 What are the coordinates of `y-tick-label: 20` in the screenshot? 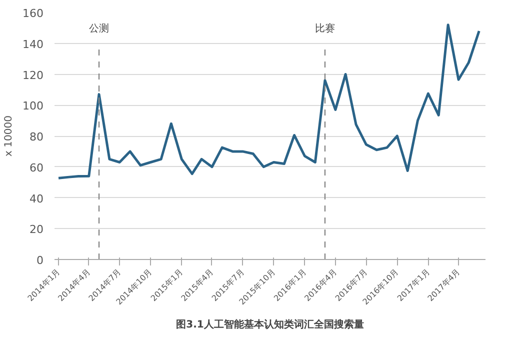 It's located at (37, 229).